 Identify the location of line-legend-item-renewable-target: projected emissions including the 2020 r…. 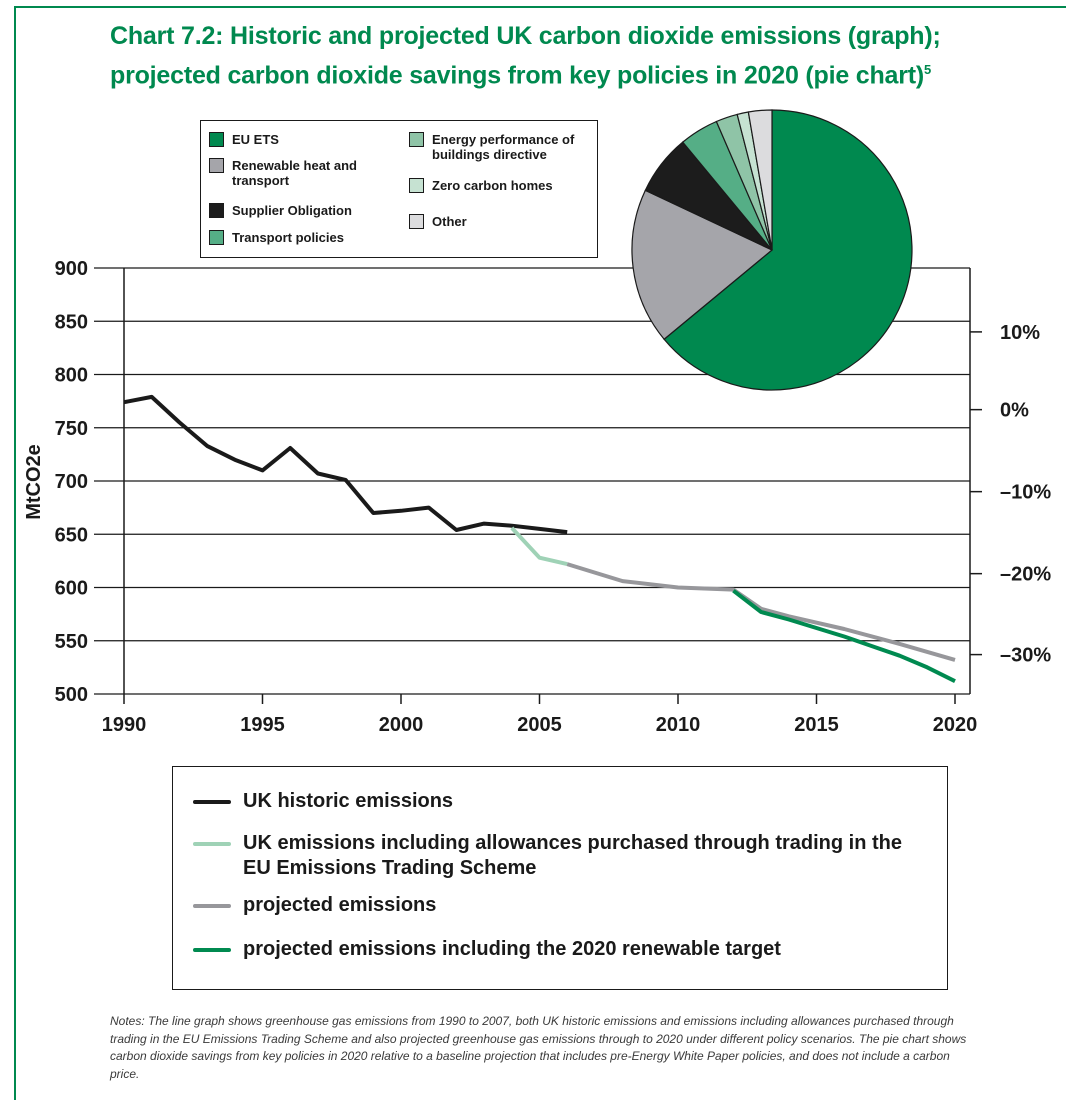
(487, 949).